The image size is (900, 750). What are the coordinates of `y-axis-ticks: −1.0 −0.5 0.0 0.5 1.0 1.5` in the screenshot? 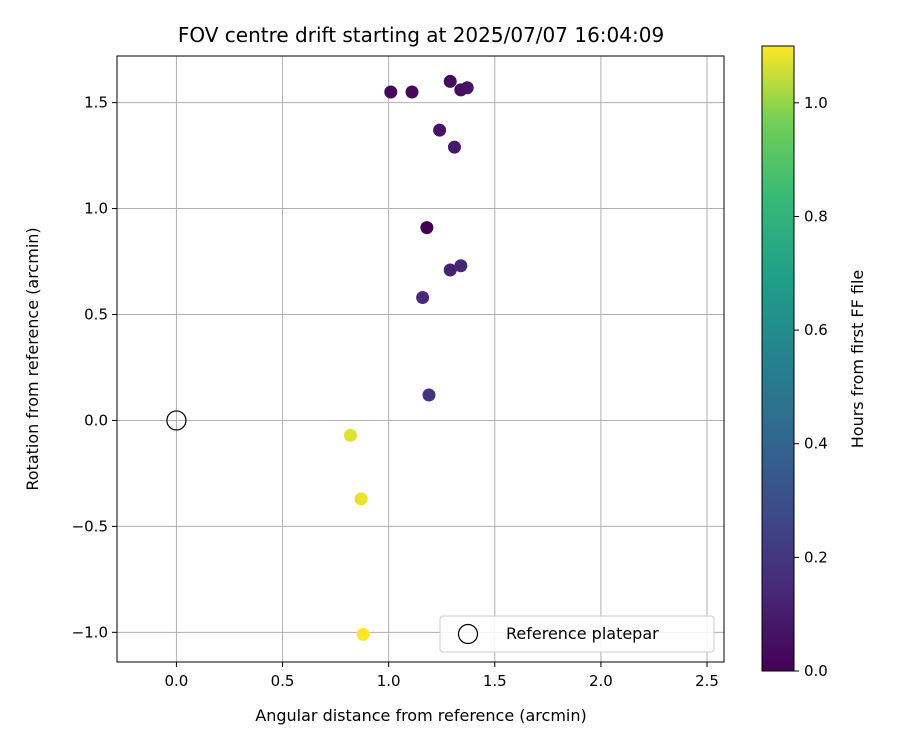 It's located at (94, 367).